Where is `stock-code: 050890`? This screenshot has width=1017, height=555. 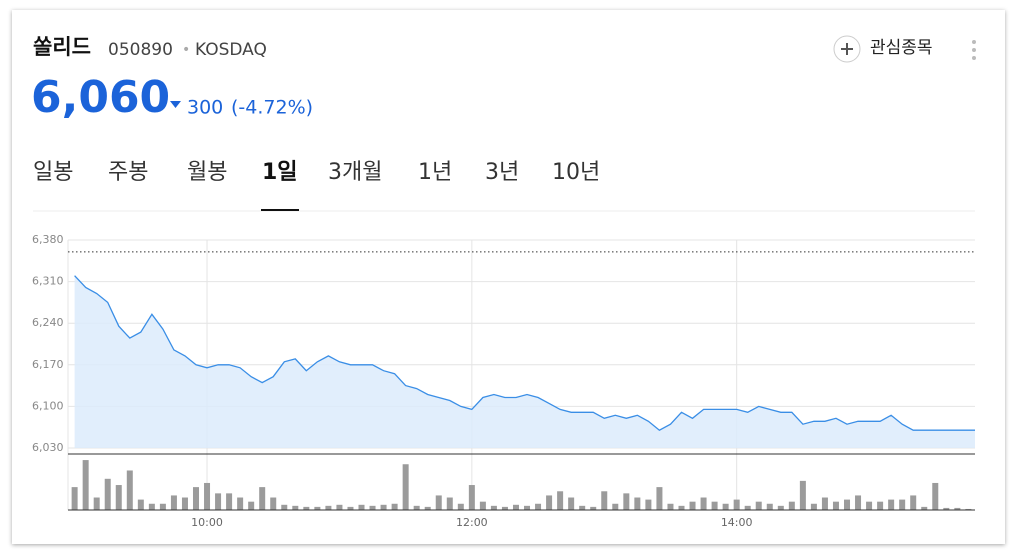 stock-code: 050890 is located at coordinates (140, 50).